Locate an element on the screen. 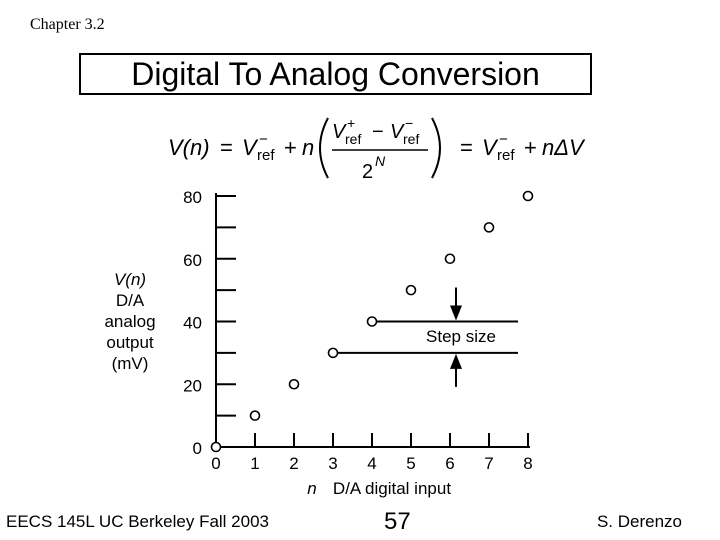 The width and height of the screenshot is (720, 540). step-label-bg is located at coordinates (460, 336).